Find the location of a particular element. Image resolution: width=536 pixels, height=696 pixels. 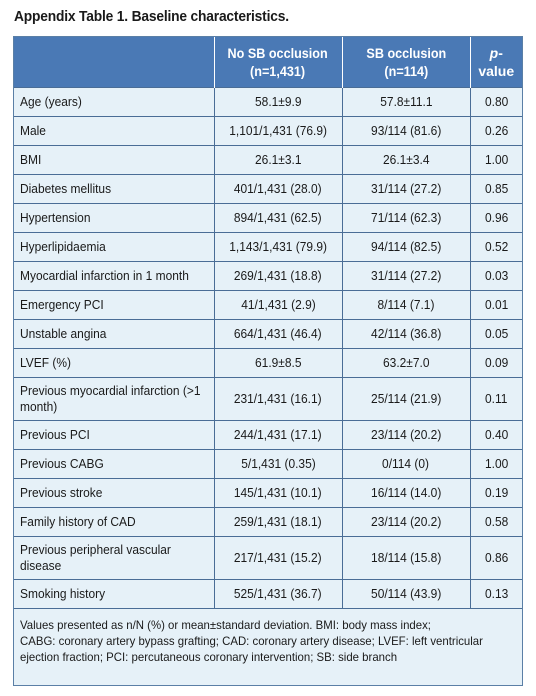

row-label: Male is located at coordinates (114, 131).